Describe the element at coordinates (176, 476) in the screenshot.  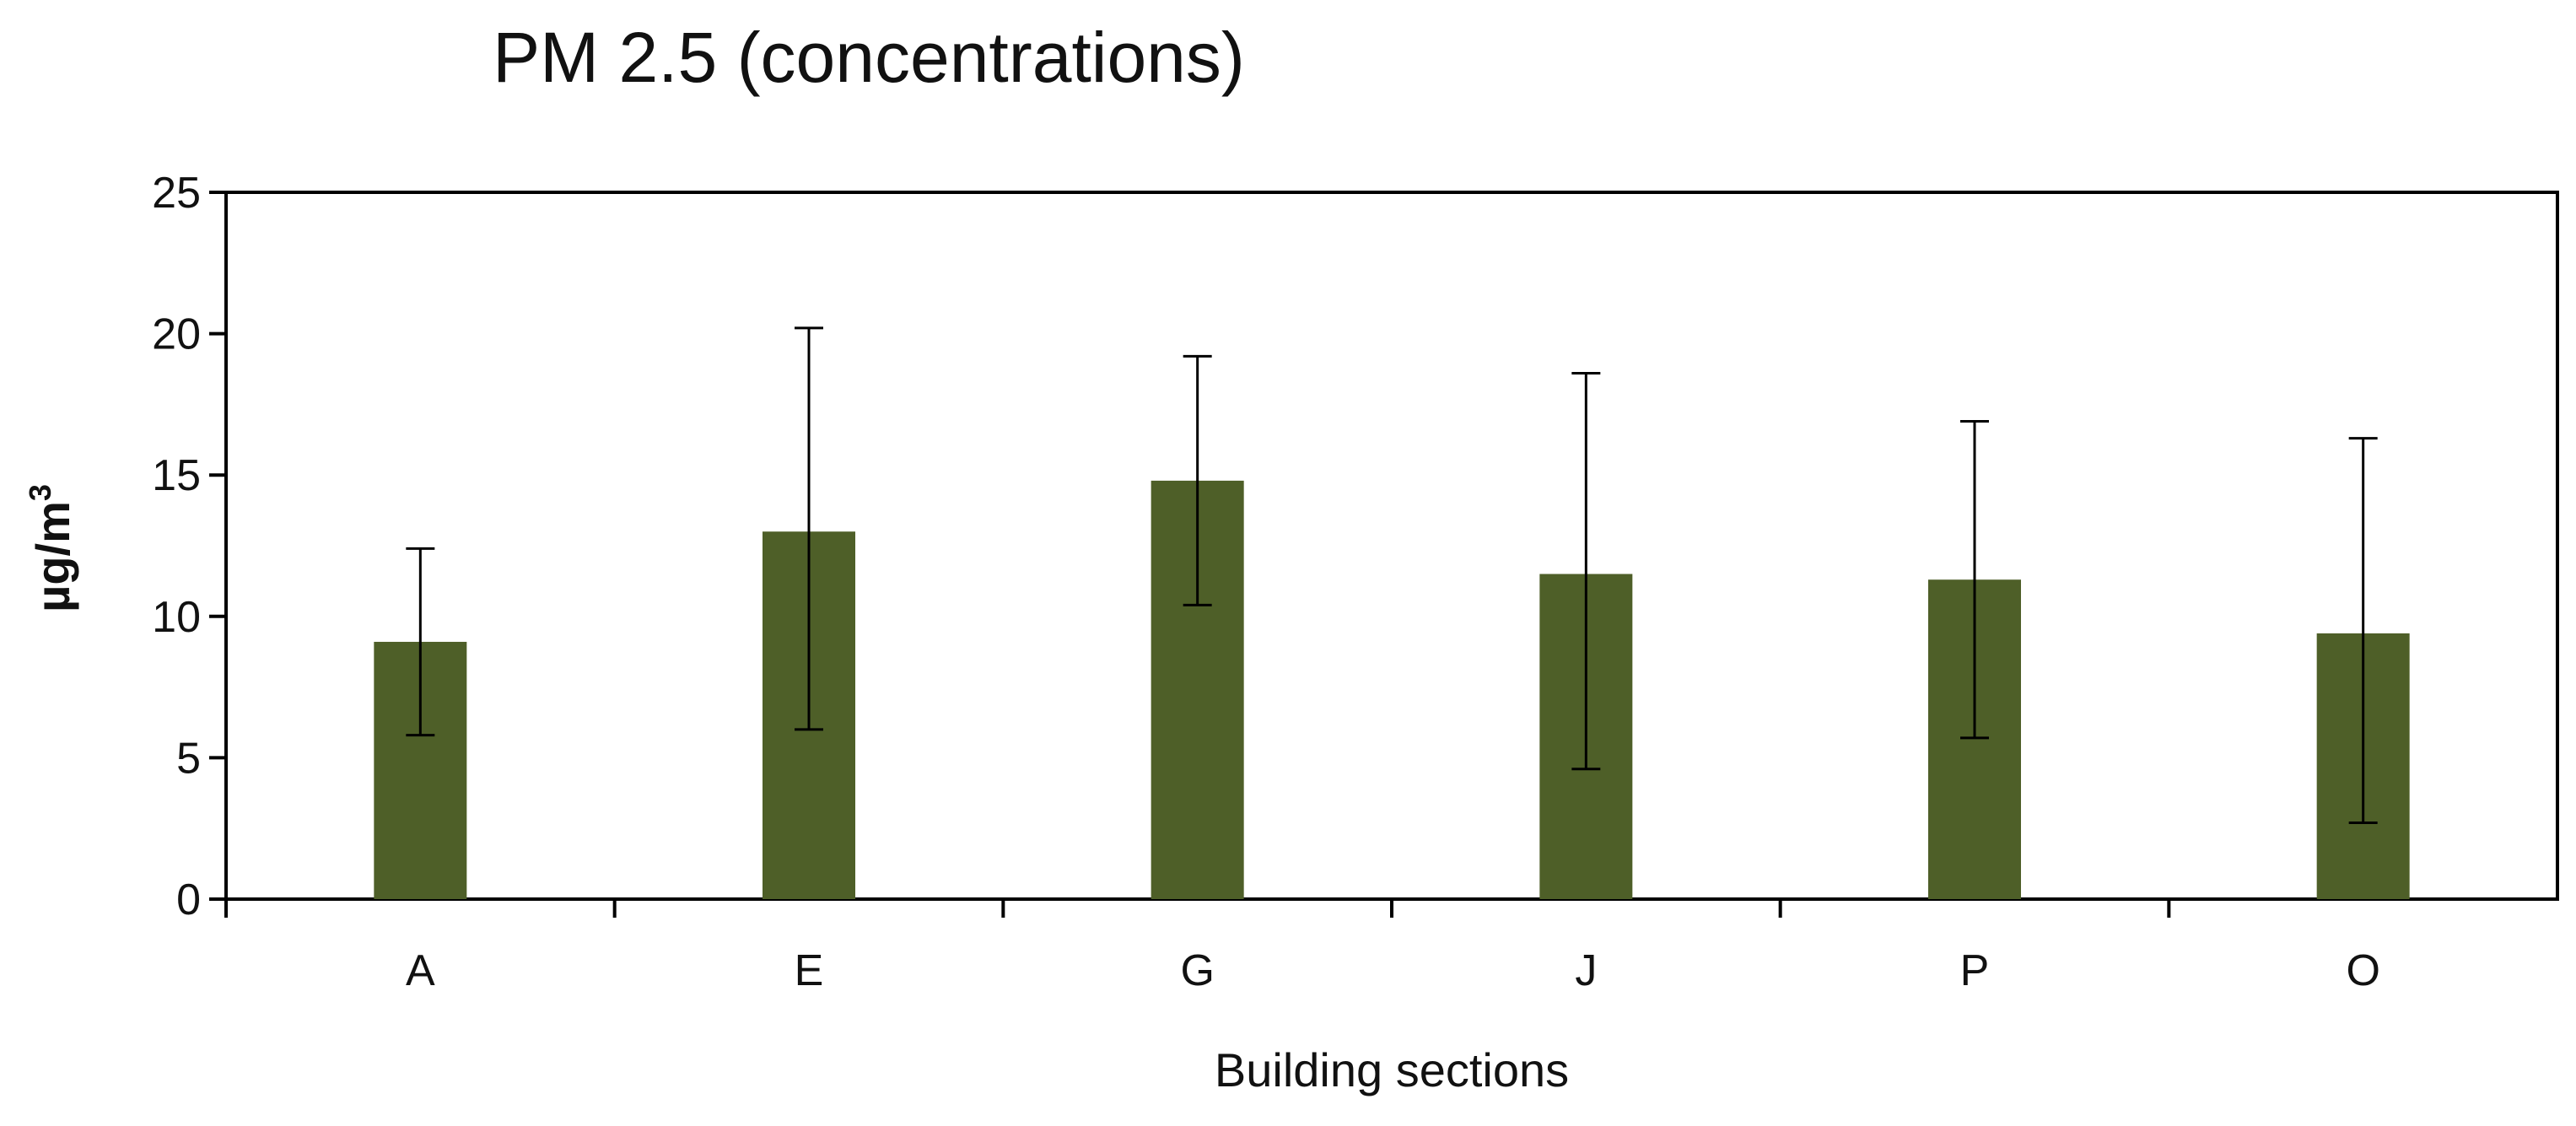
I see `y-tick-label: 15` at that location.